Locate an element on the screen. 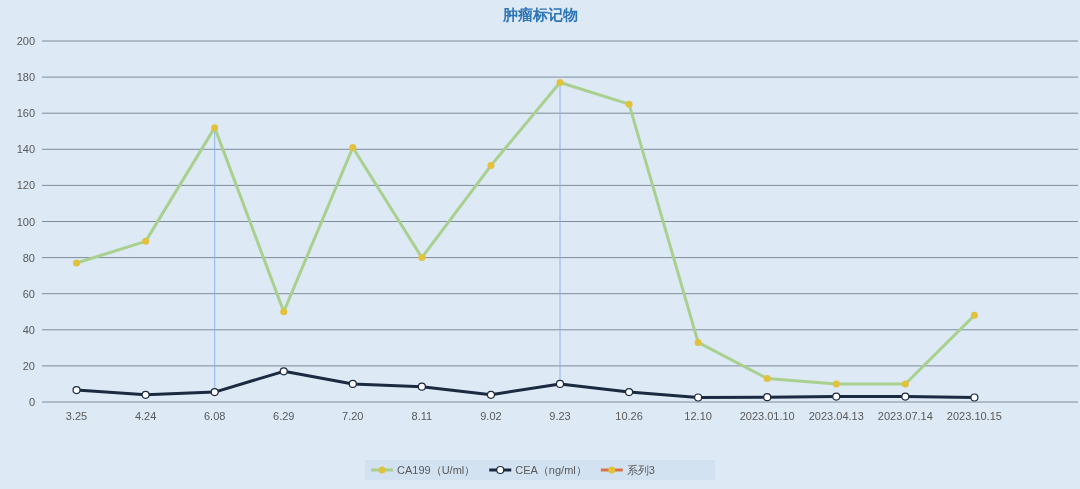 This screenshot has width=1080, height=489. y-tick-label: 0 is located at coordinates (31, 402).